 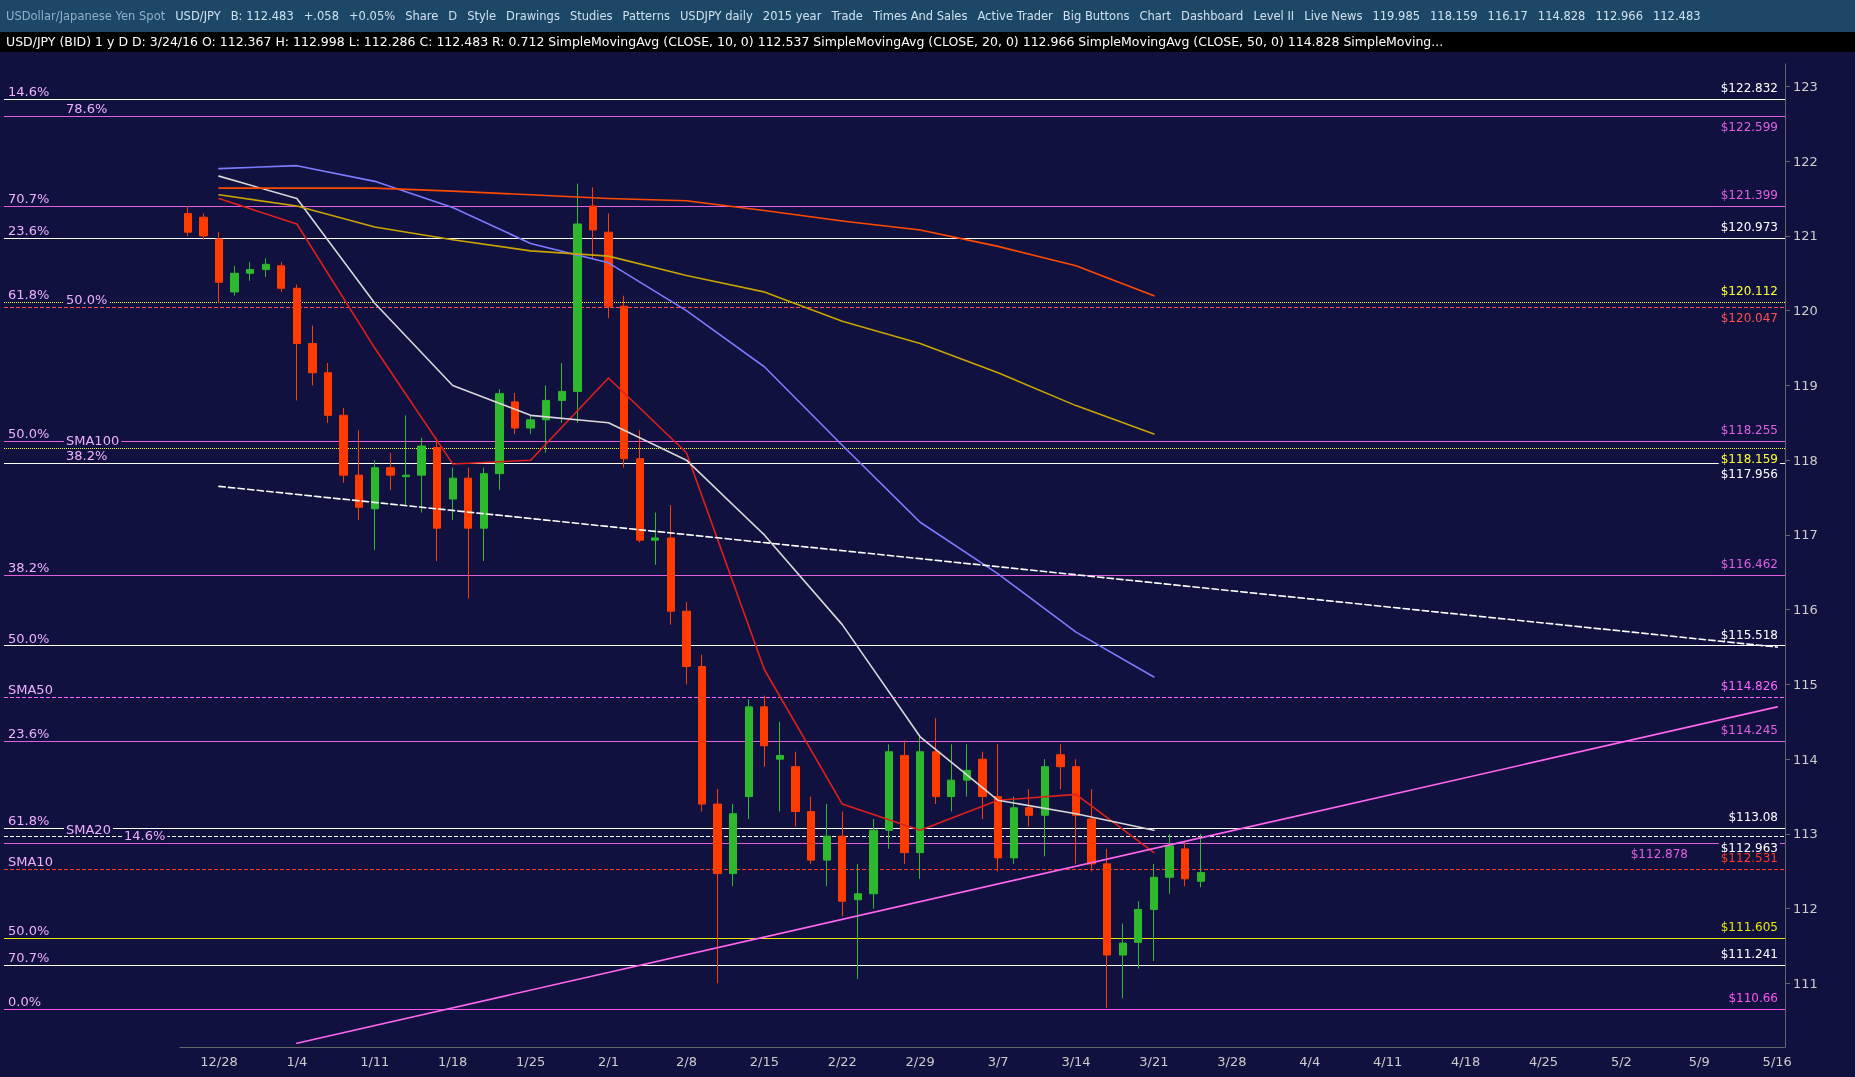 What do you see at coordinates (1274, 16) in the screenshot?
I see `text: Level II` at bounding box center [1274, 16].